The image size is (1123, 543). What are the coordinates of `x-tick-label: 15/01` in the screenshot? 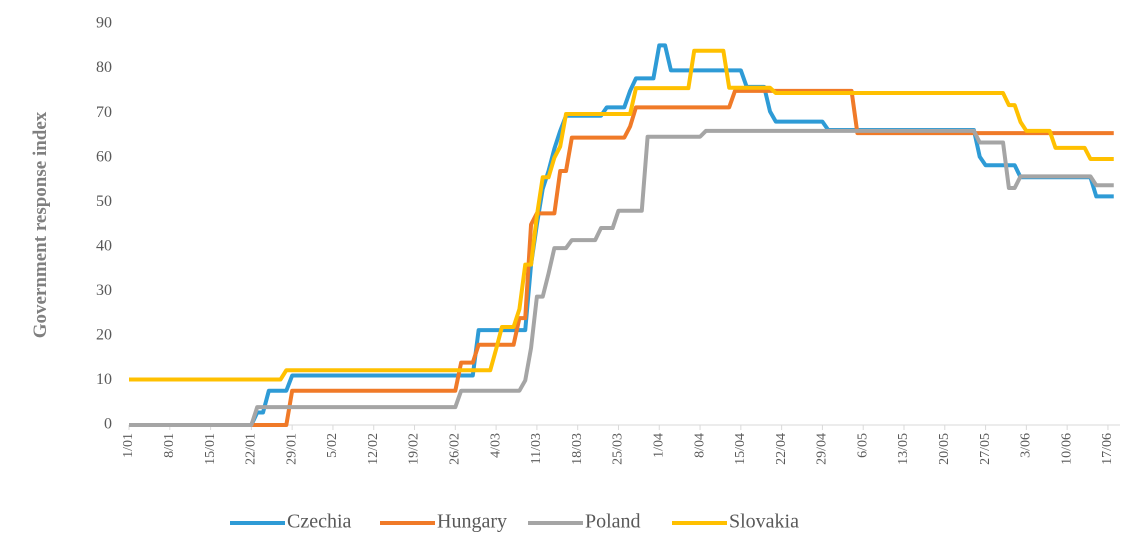 It's located at (210, 449).